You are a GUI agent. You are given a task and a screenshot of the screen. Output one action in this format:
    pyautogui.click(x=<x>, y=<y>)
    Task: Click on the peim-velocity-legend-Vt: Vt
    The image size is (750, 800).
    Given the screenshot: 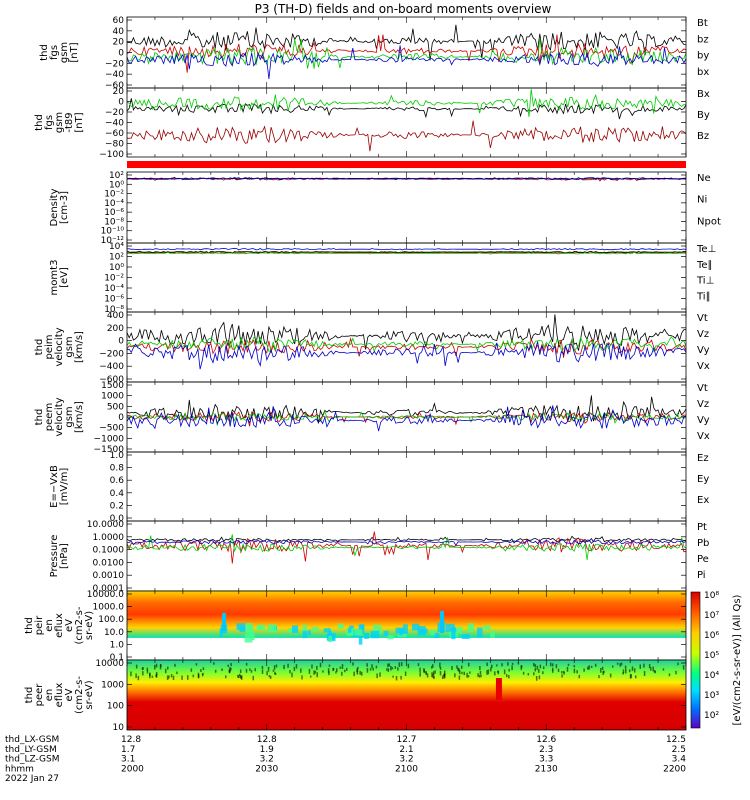 What is the action you would take?
    pyautogui.click(x=702, y=318)
    